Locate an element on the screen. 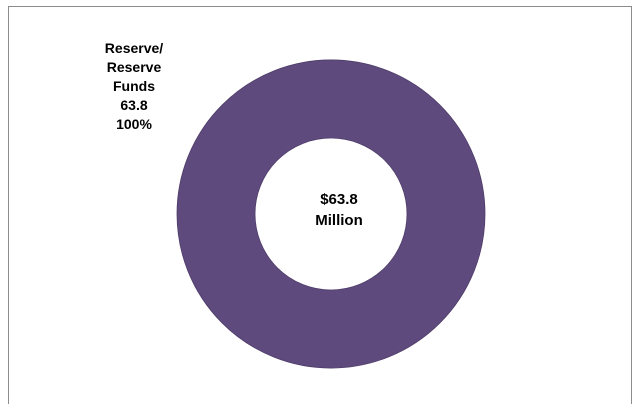 This screenshot has height=406, width=642. slice-label-line-2: Reserve is located at coordinates (134, 67).